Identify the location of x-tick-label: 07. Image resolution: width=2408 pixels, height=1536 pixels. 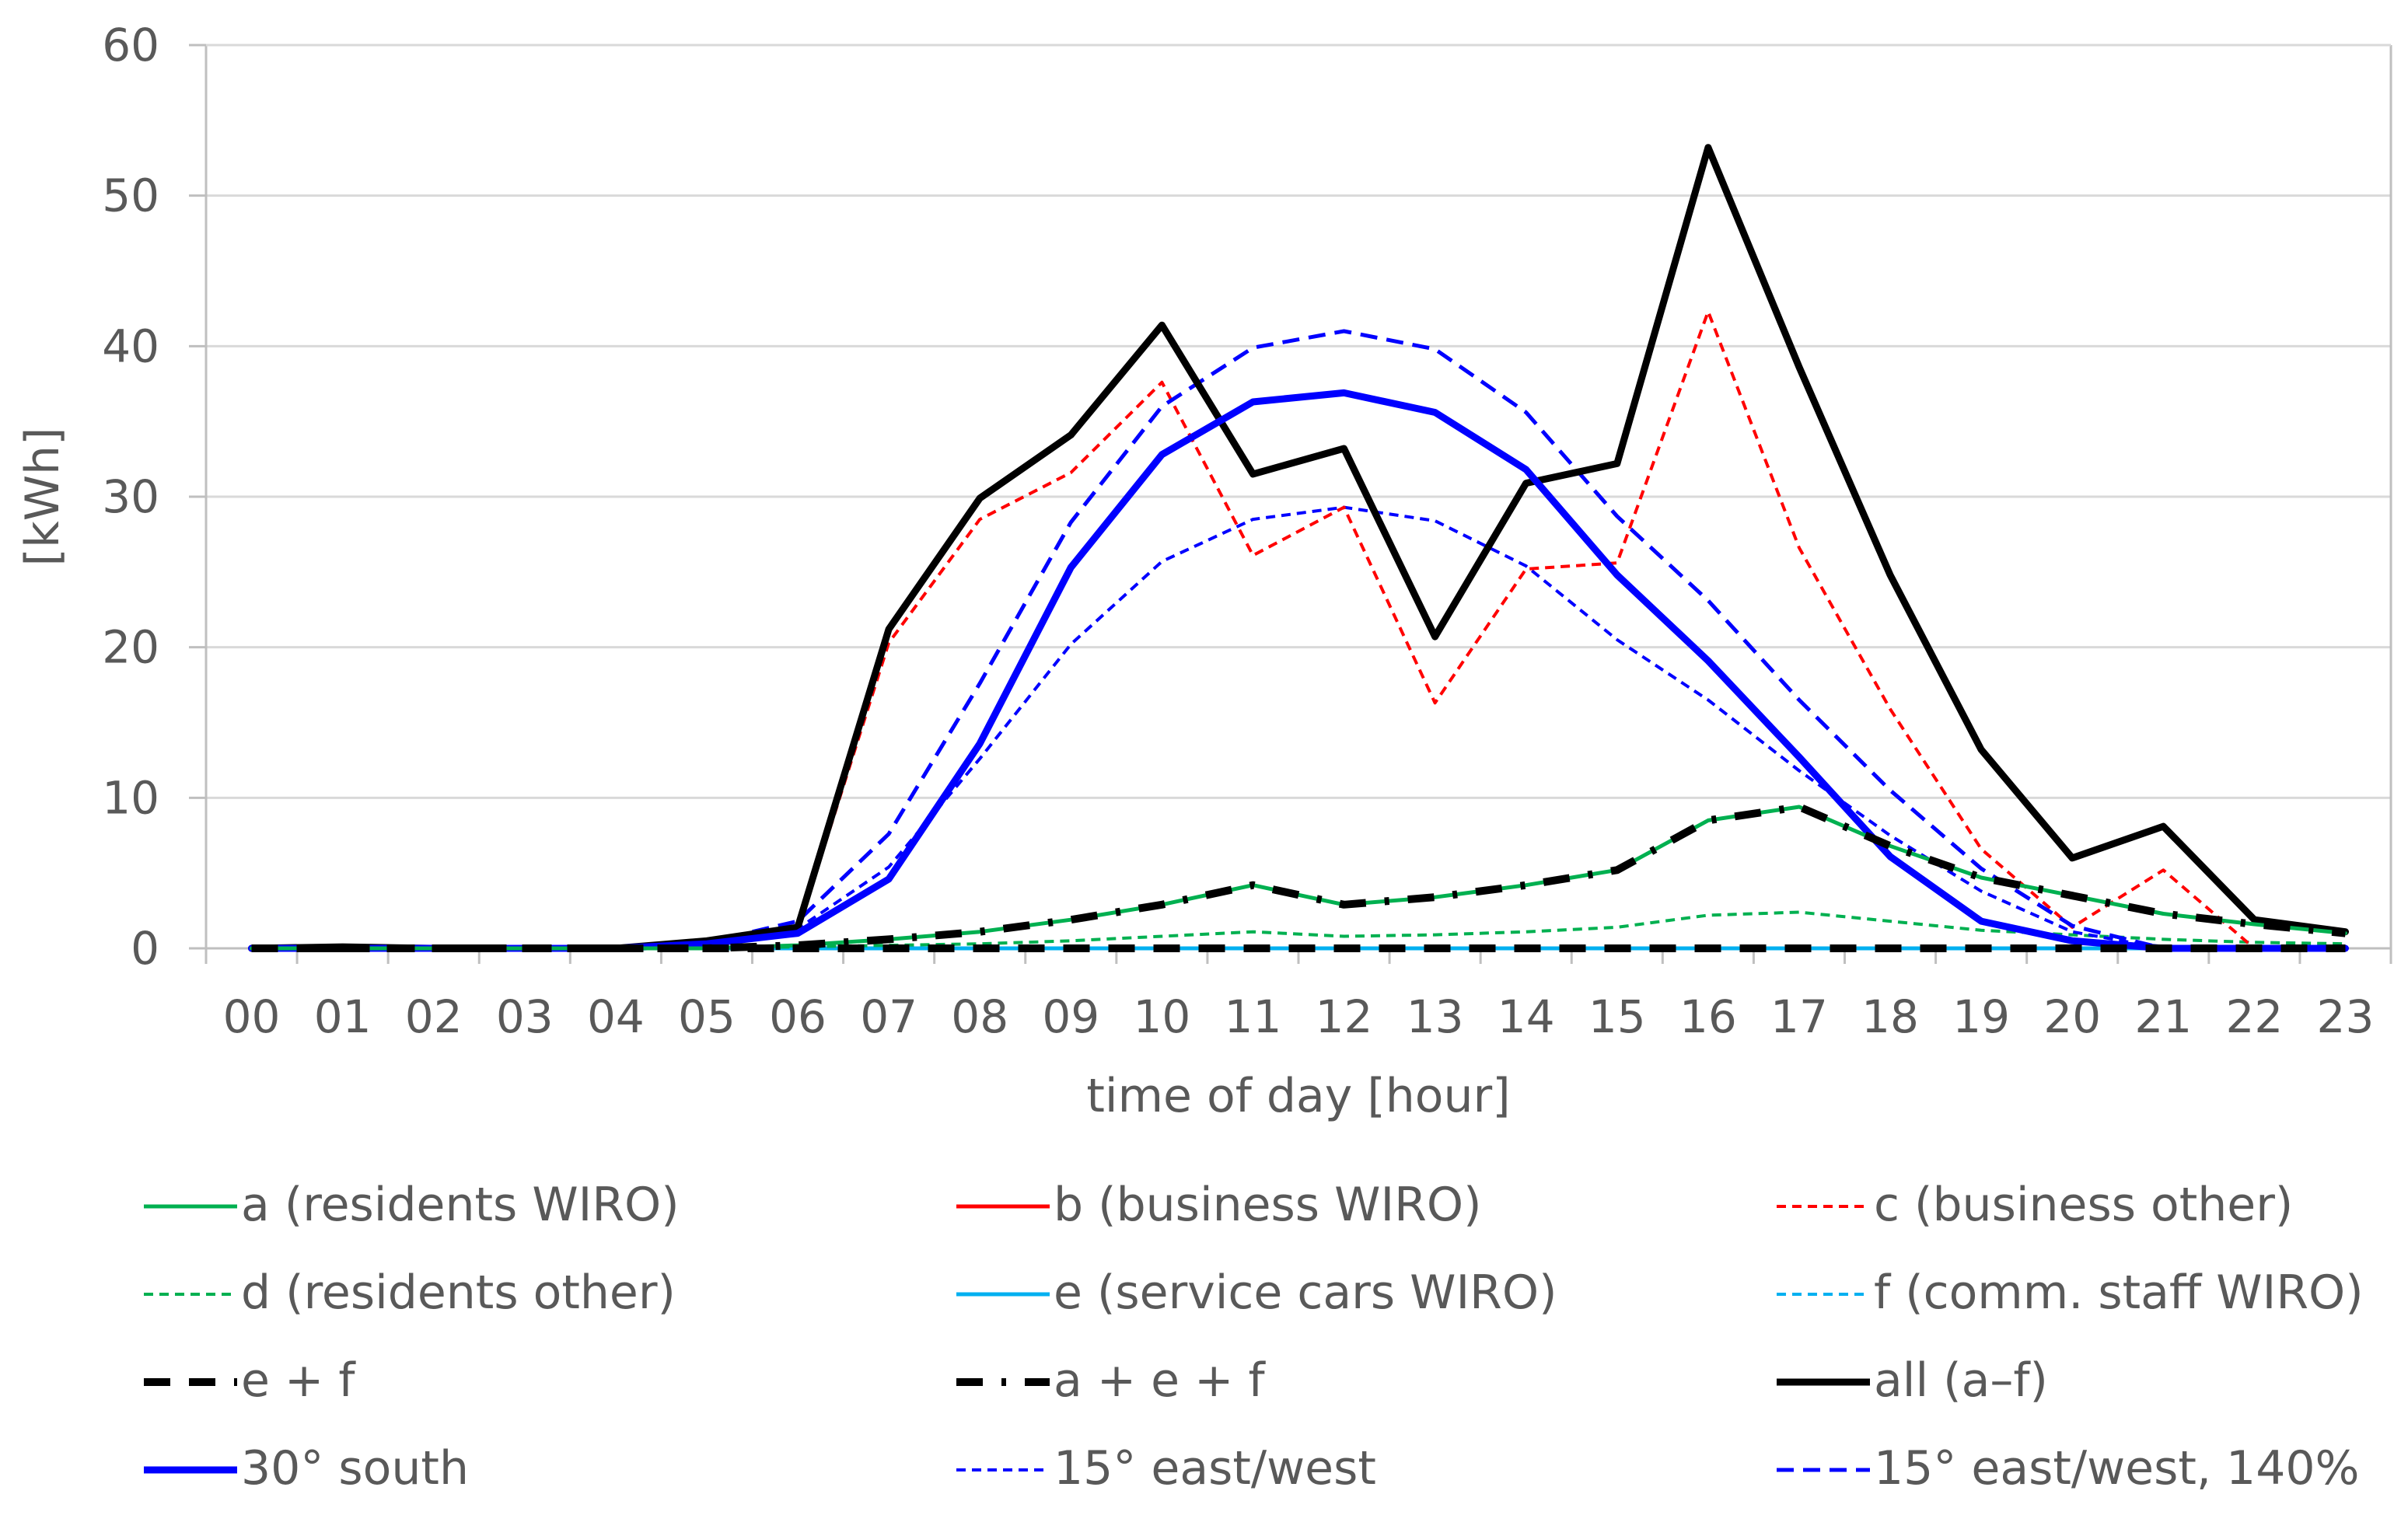
(888, 1016).